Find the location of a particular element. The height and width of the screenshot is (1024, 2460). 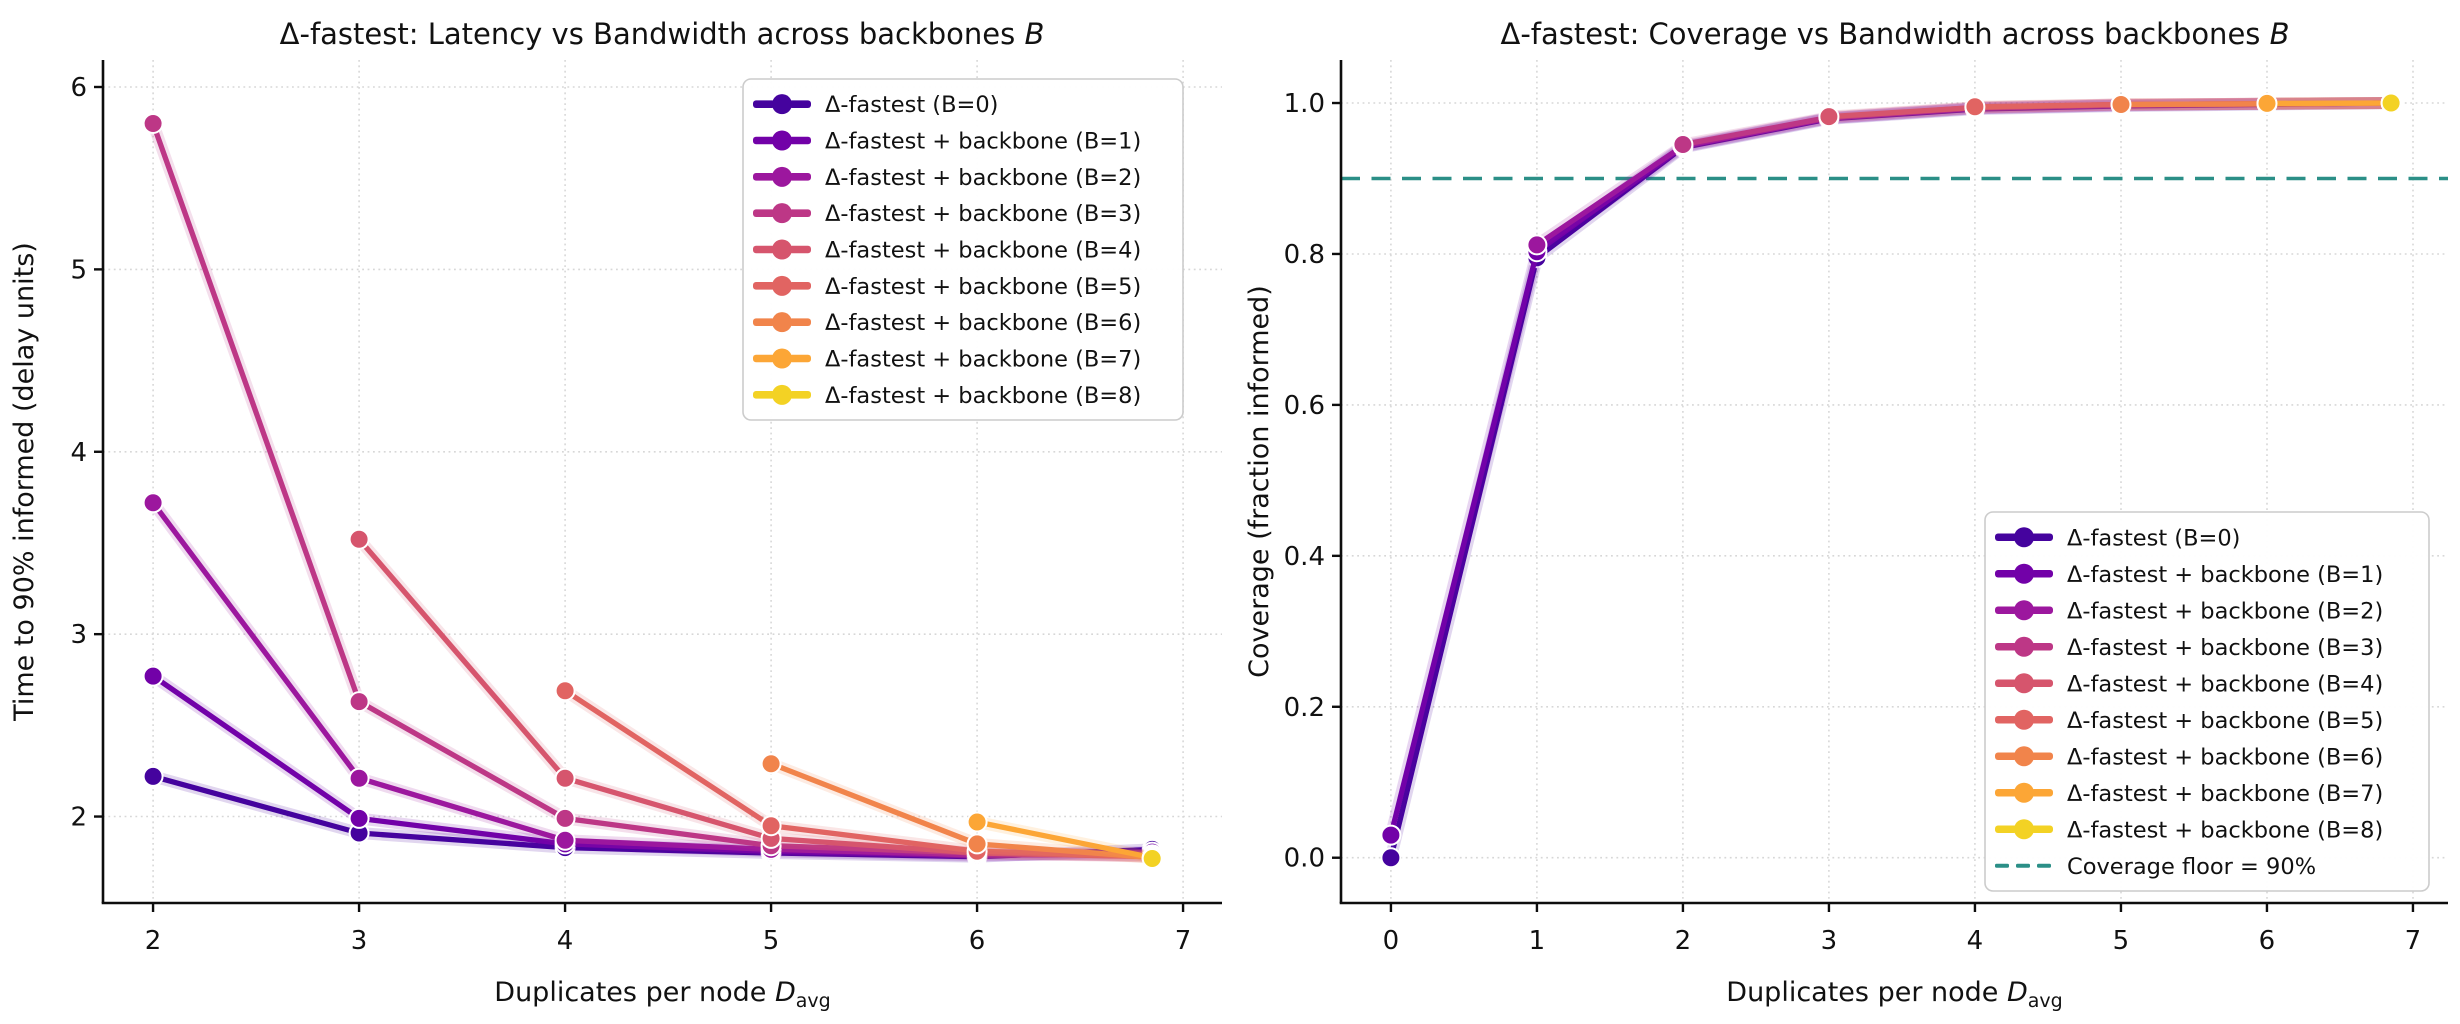

y-axis-label: Coverage (fraction informed) is located at coordinates (1259, 481).